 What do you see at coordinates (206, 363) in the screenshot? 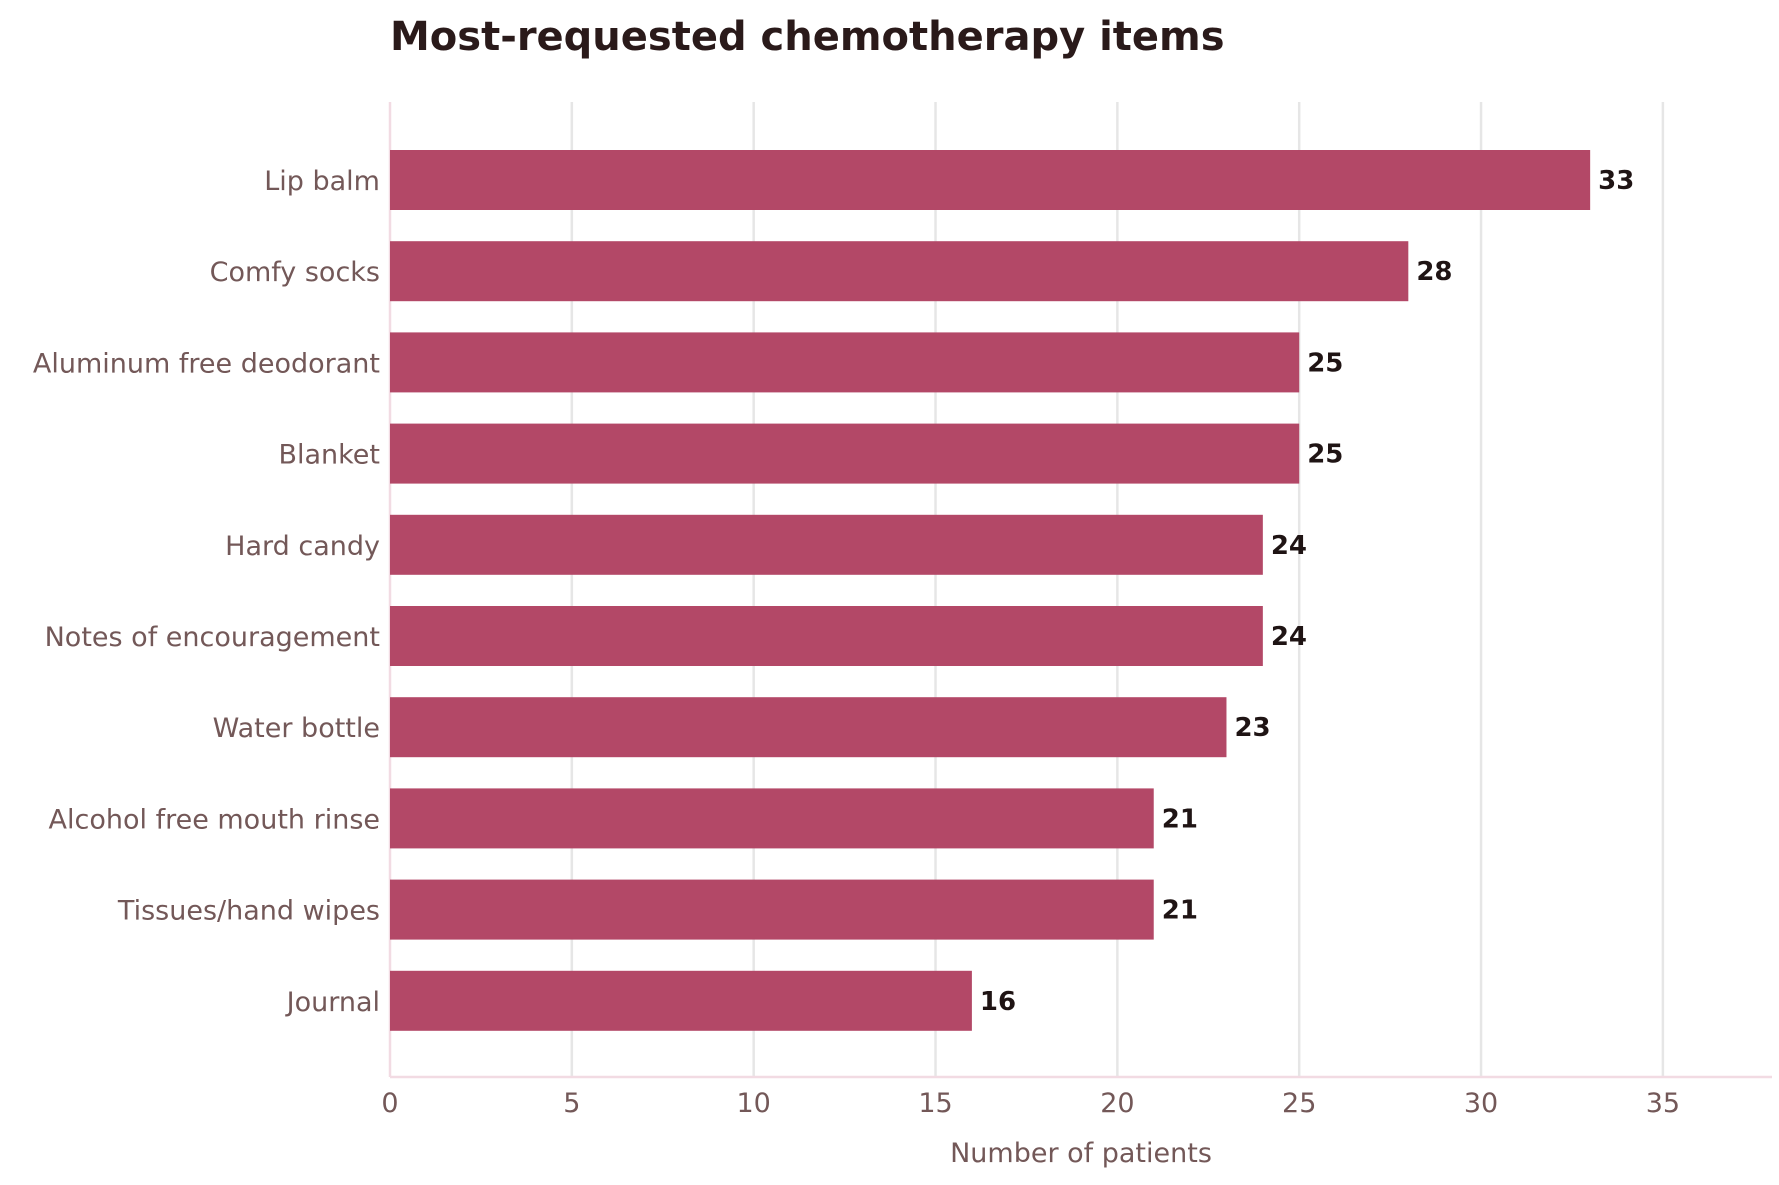
I see `category-label: Aluminum free deodorant` at bounding box center [206, 363].